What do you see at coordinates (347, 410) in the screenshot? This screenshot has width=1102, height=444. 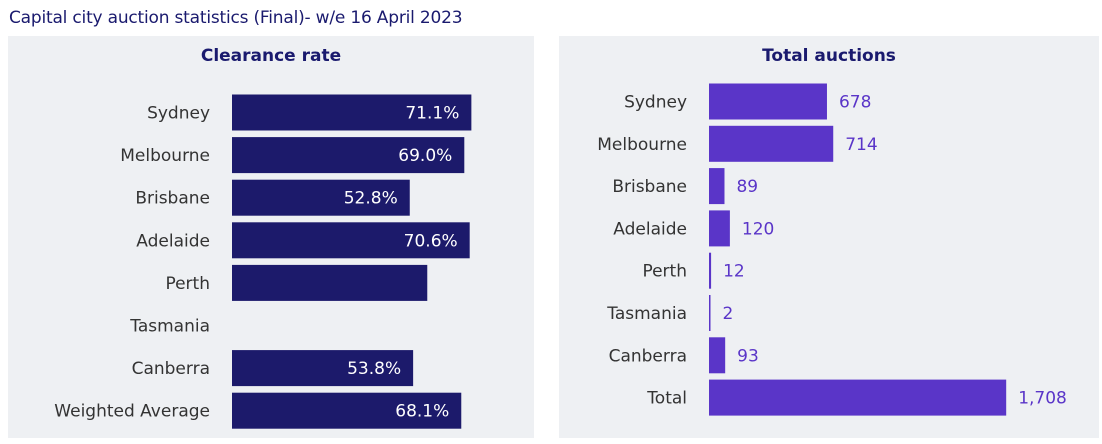 I see `clearance-bar-weighted-average` at bounding box center [347, 410].